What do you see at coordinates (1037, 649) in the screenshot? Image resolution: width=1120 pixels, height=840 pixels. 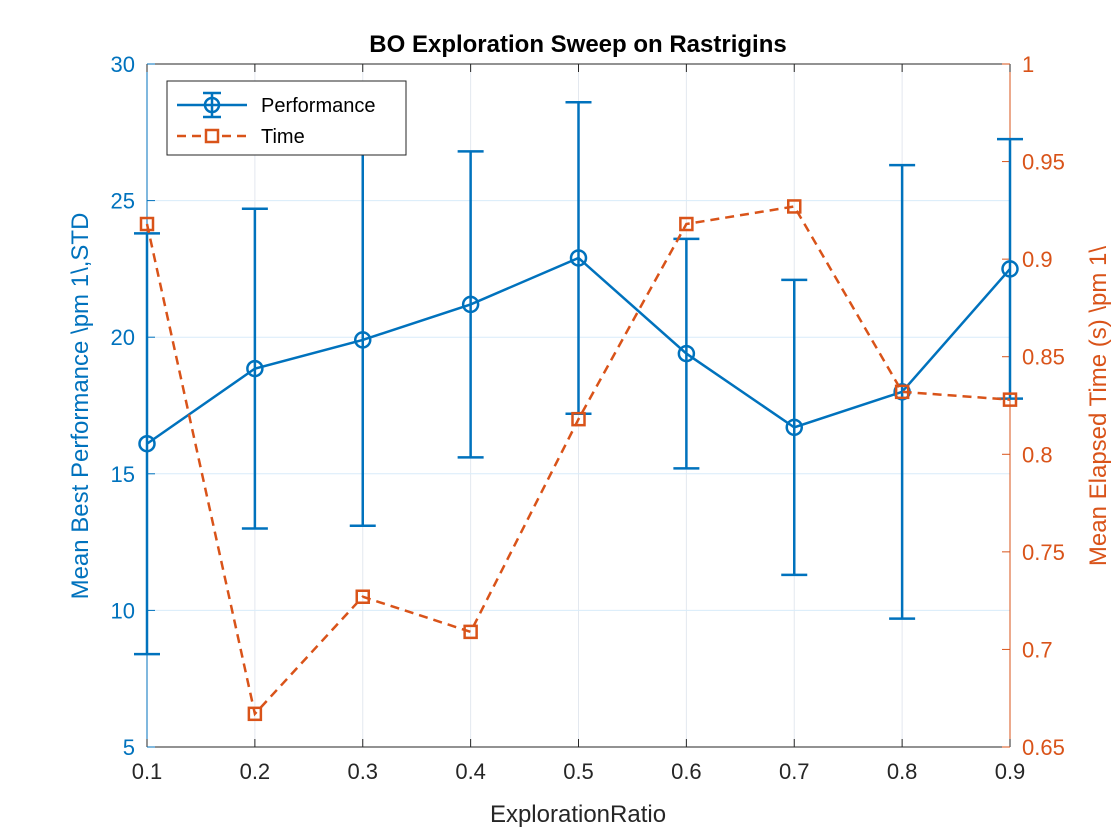 I see `y-tick-label-right: 0.7` at bounding box center [1037, 649].